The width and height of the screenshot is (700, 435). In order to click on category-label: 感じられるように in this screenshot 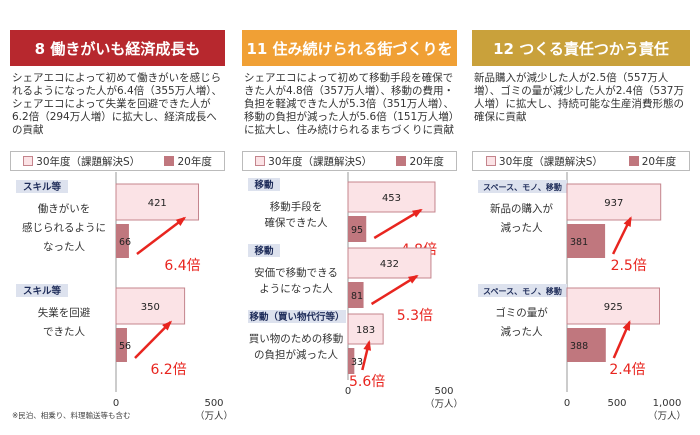, I will do `click(64, 227)`.